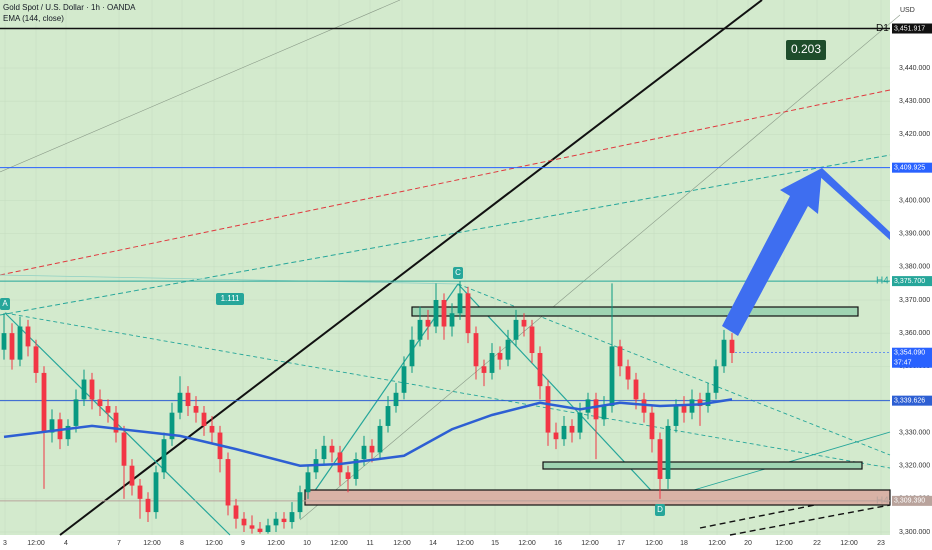 This screenshot has height=550, width=932. What do you see at coordinates (903, 363) in the screenshot?
I see `countdown-label: 37:47` at bounding box center [903, 363].